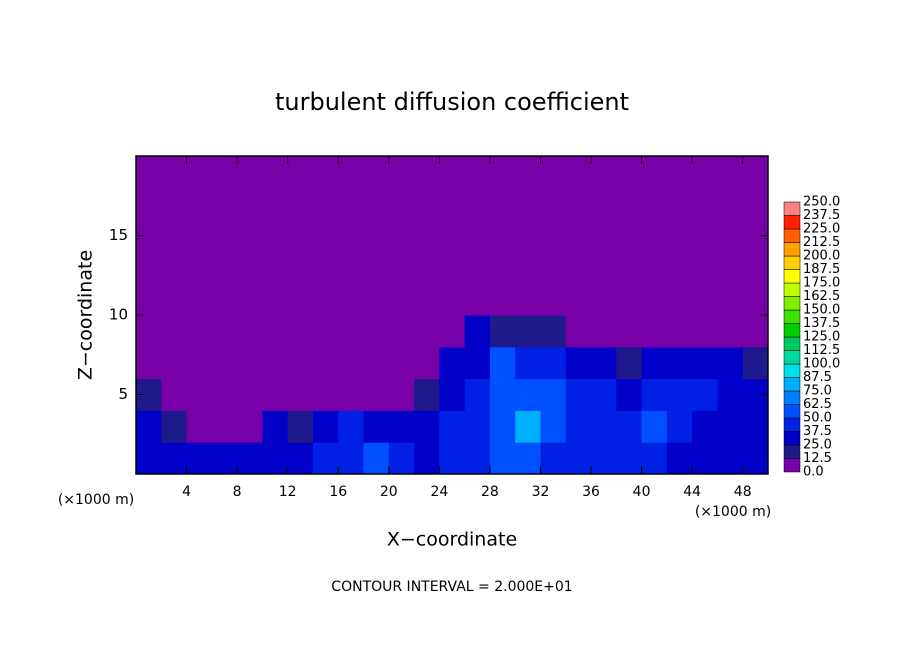 The image size is (904, 654). What do you see at coordinates (813, 472) in the screenshot?
I see `colorbar-label: 0.0` at bounding box center [813, 472].